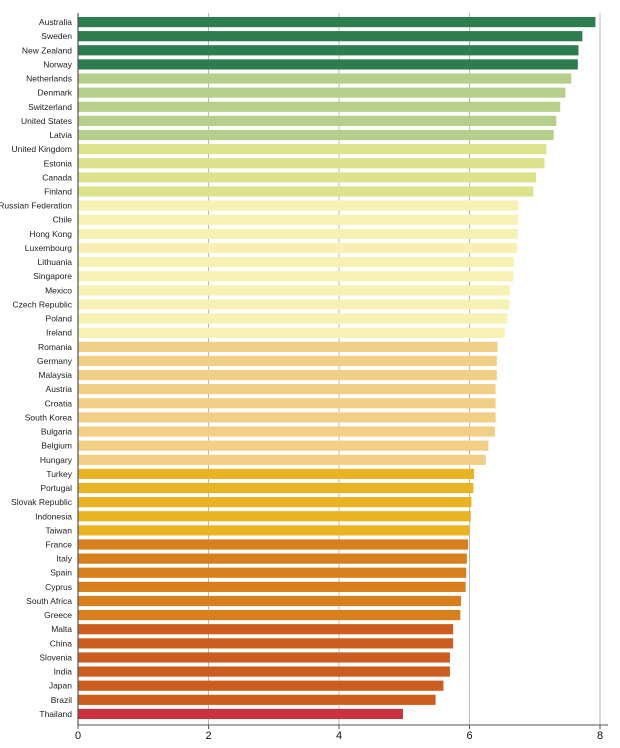 Image resolution: width=620 pixels, height=748 pixels. Describe the element at coordinates (287, 389) in the screenshot. I see `bar-austria` at that location.